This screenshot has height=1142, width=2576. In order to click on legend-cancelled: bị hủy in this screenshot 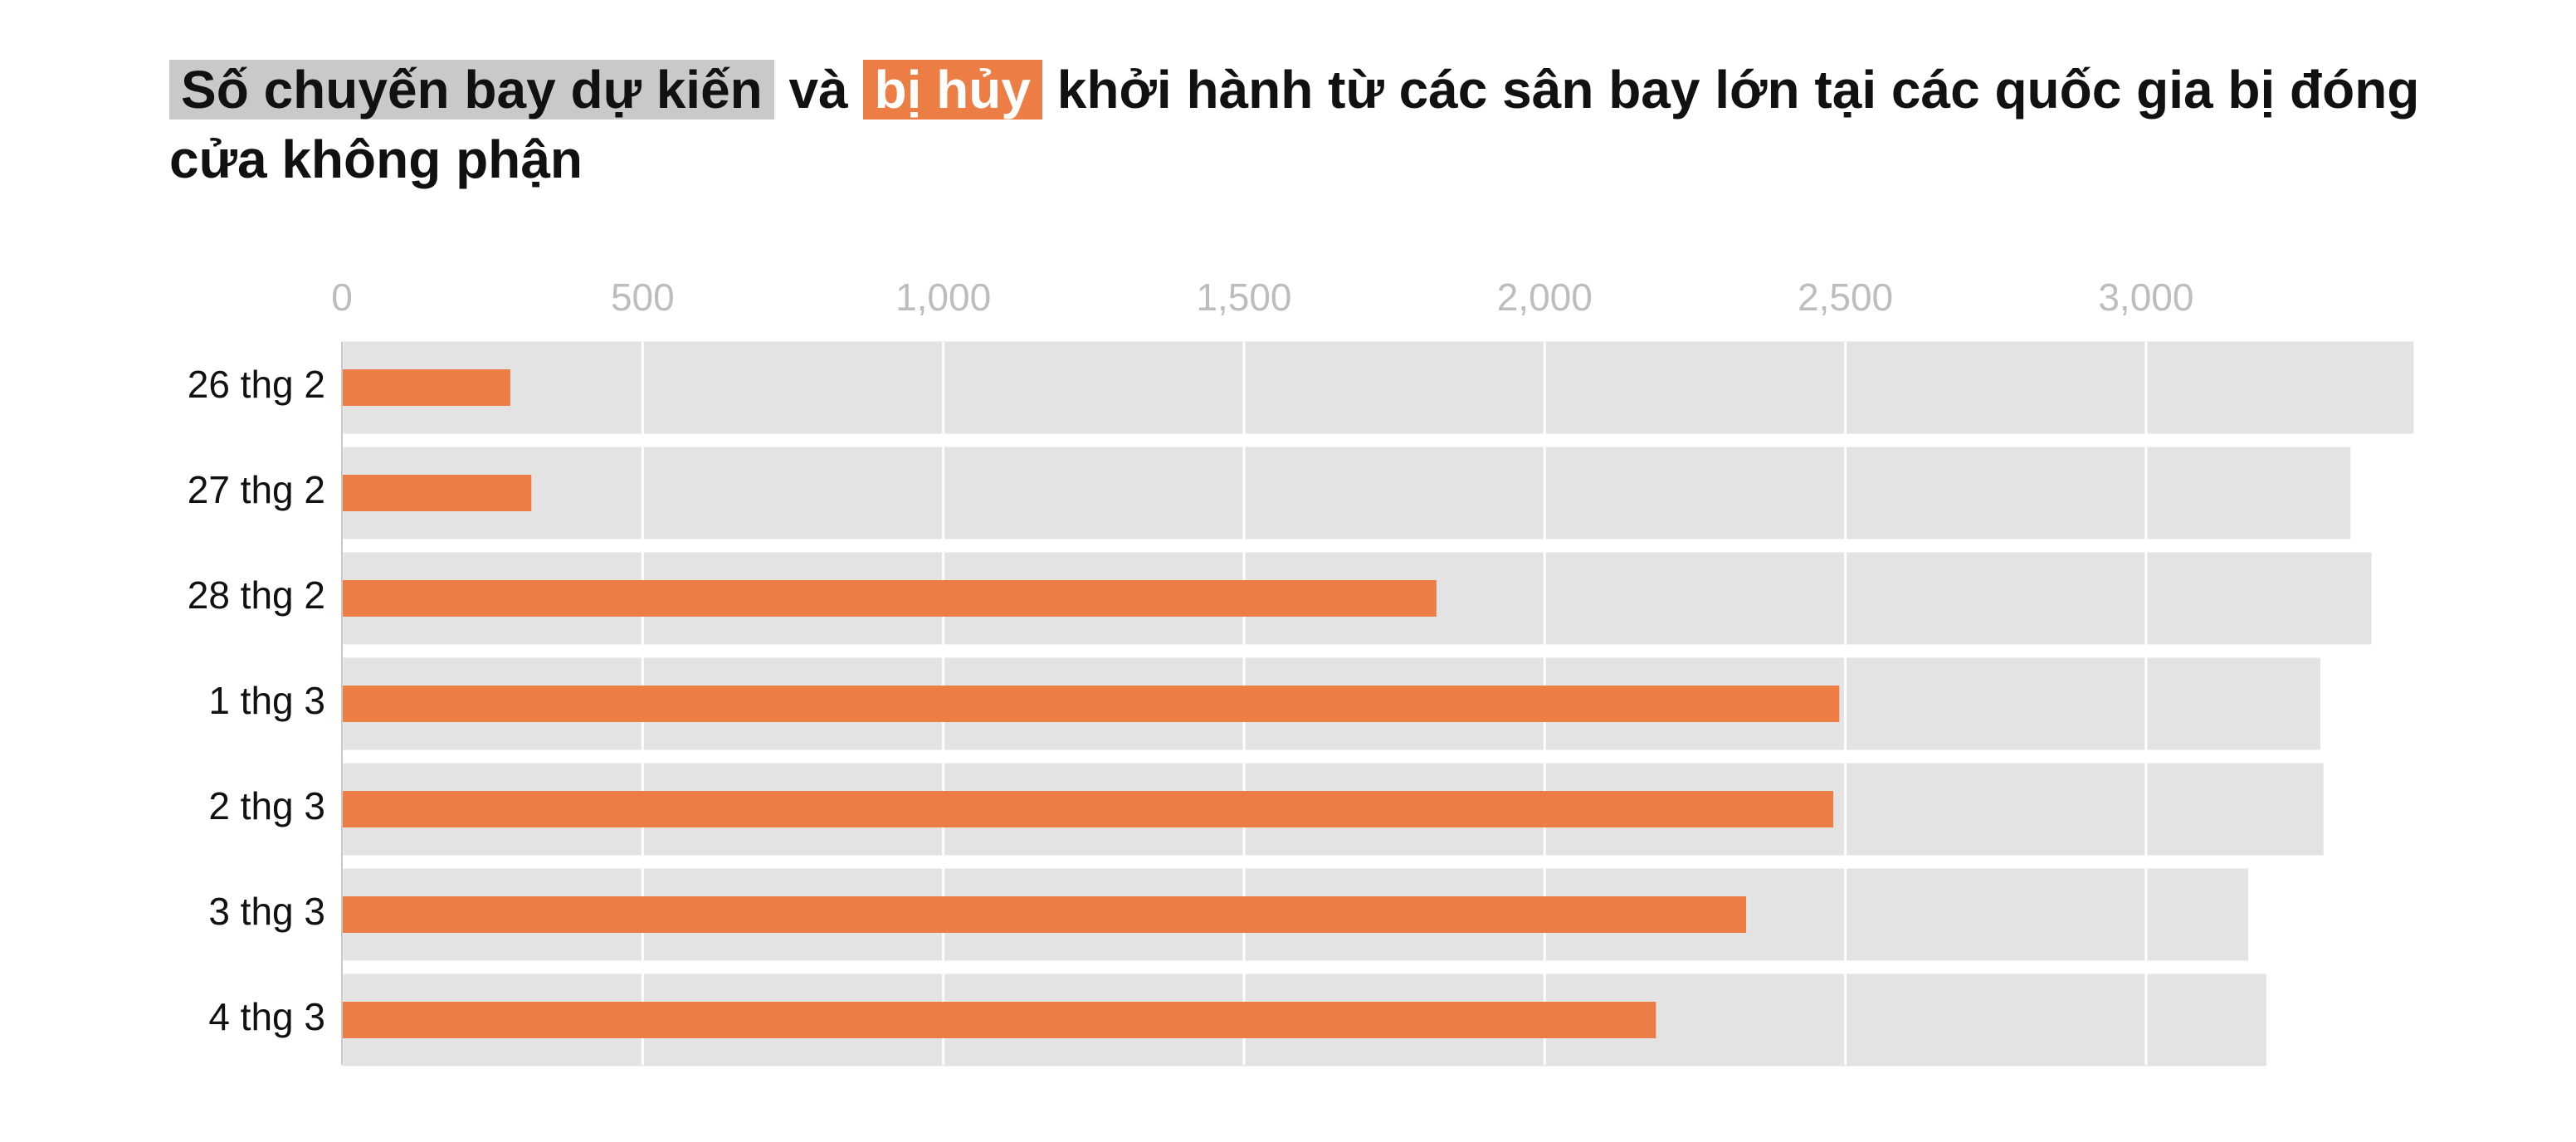, I will do `click(952, 90)`.